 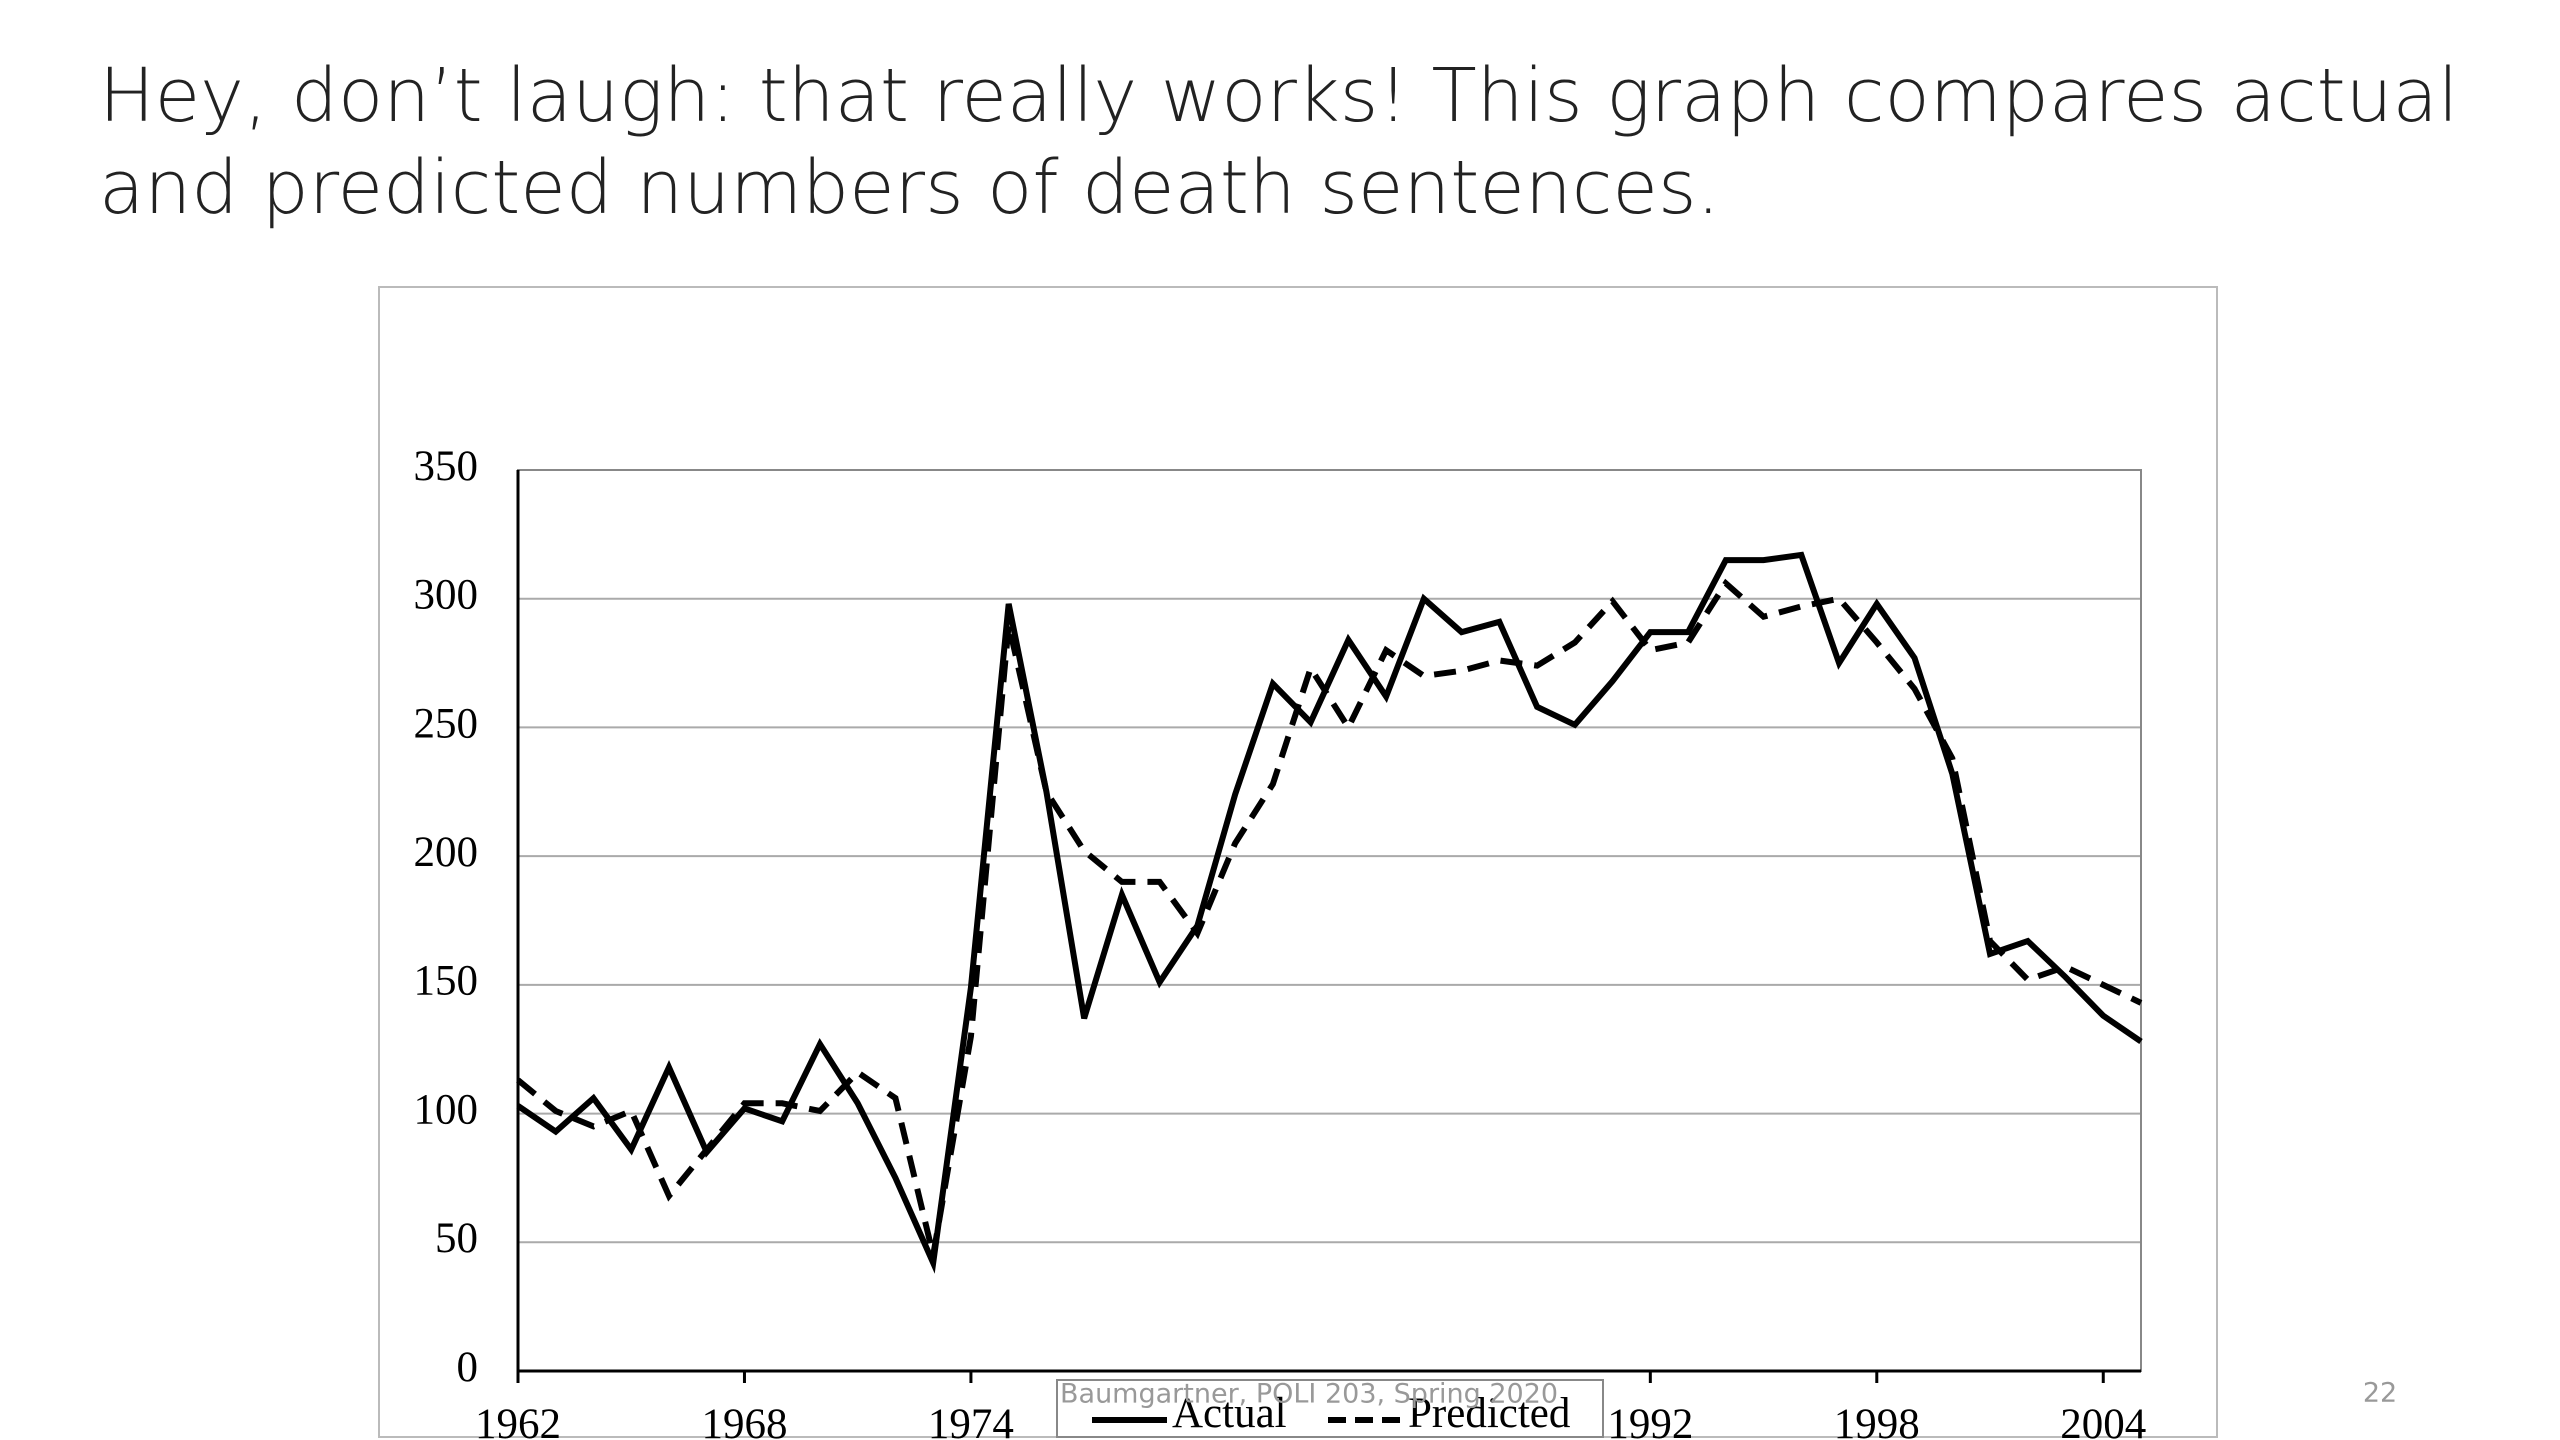 What do you see at coordinates (446, 723) in the screenshot?
I see `y-tick-label: 250` at bounding box center [446, 723].